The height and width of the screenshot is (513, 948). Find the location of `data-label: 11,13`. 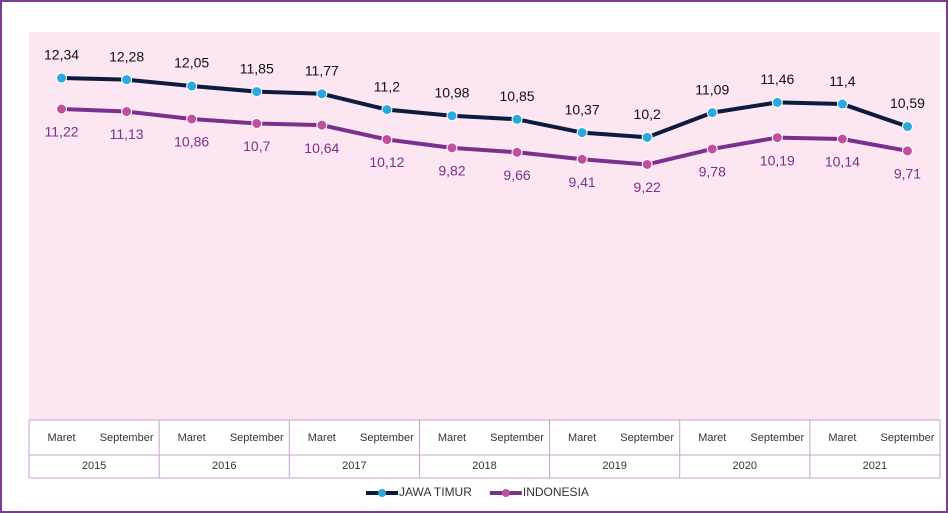

data-label: 11,13 is located at coordinates (127, 134).